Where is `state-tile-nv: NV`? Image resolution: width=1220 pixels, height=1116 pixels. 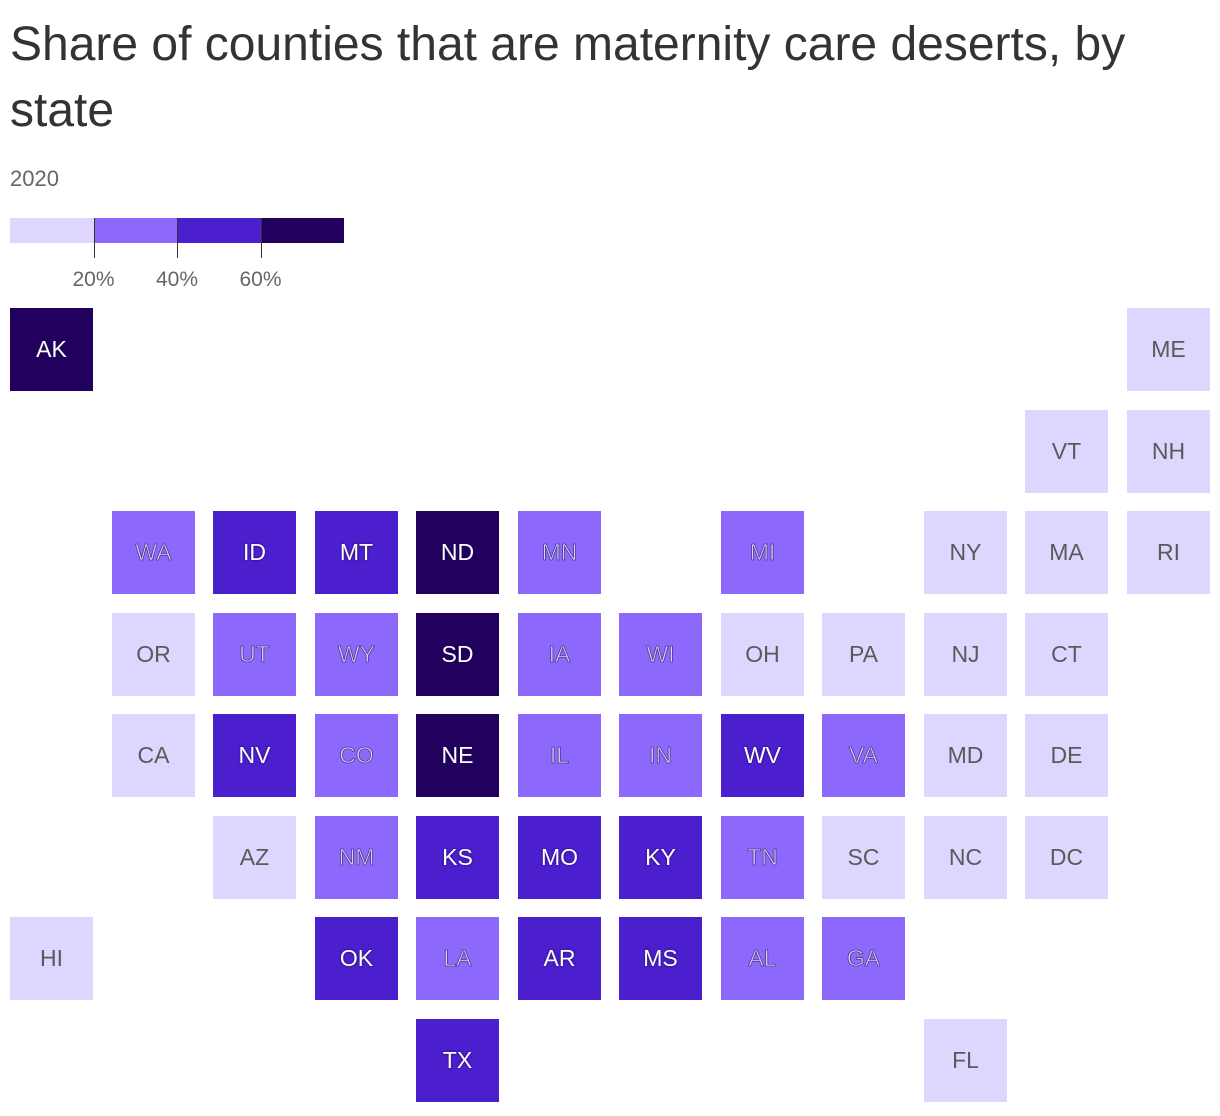 state-tile-nv: NV is located at coordinates (254, 755).